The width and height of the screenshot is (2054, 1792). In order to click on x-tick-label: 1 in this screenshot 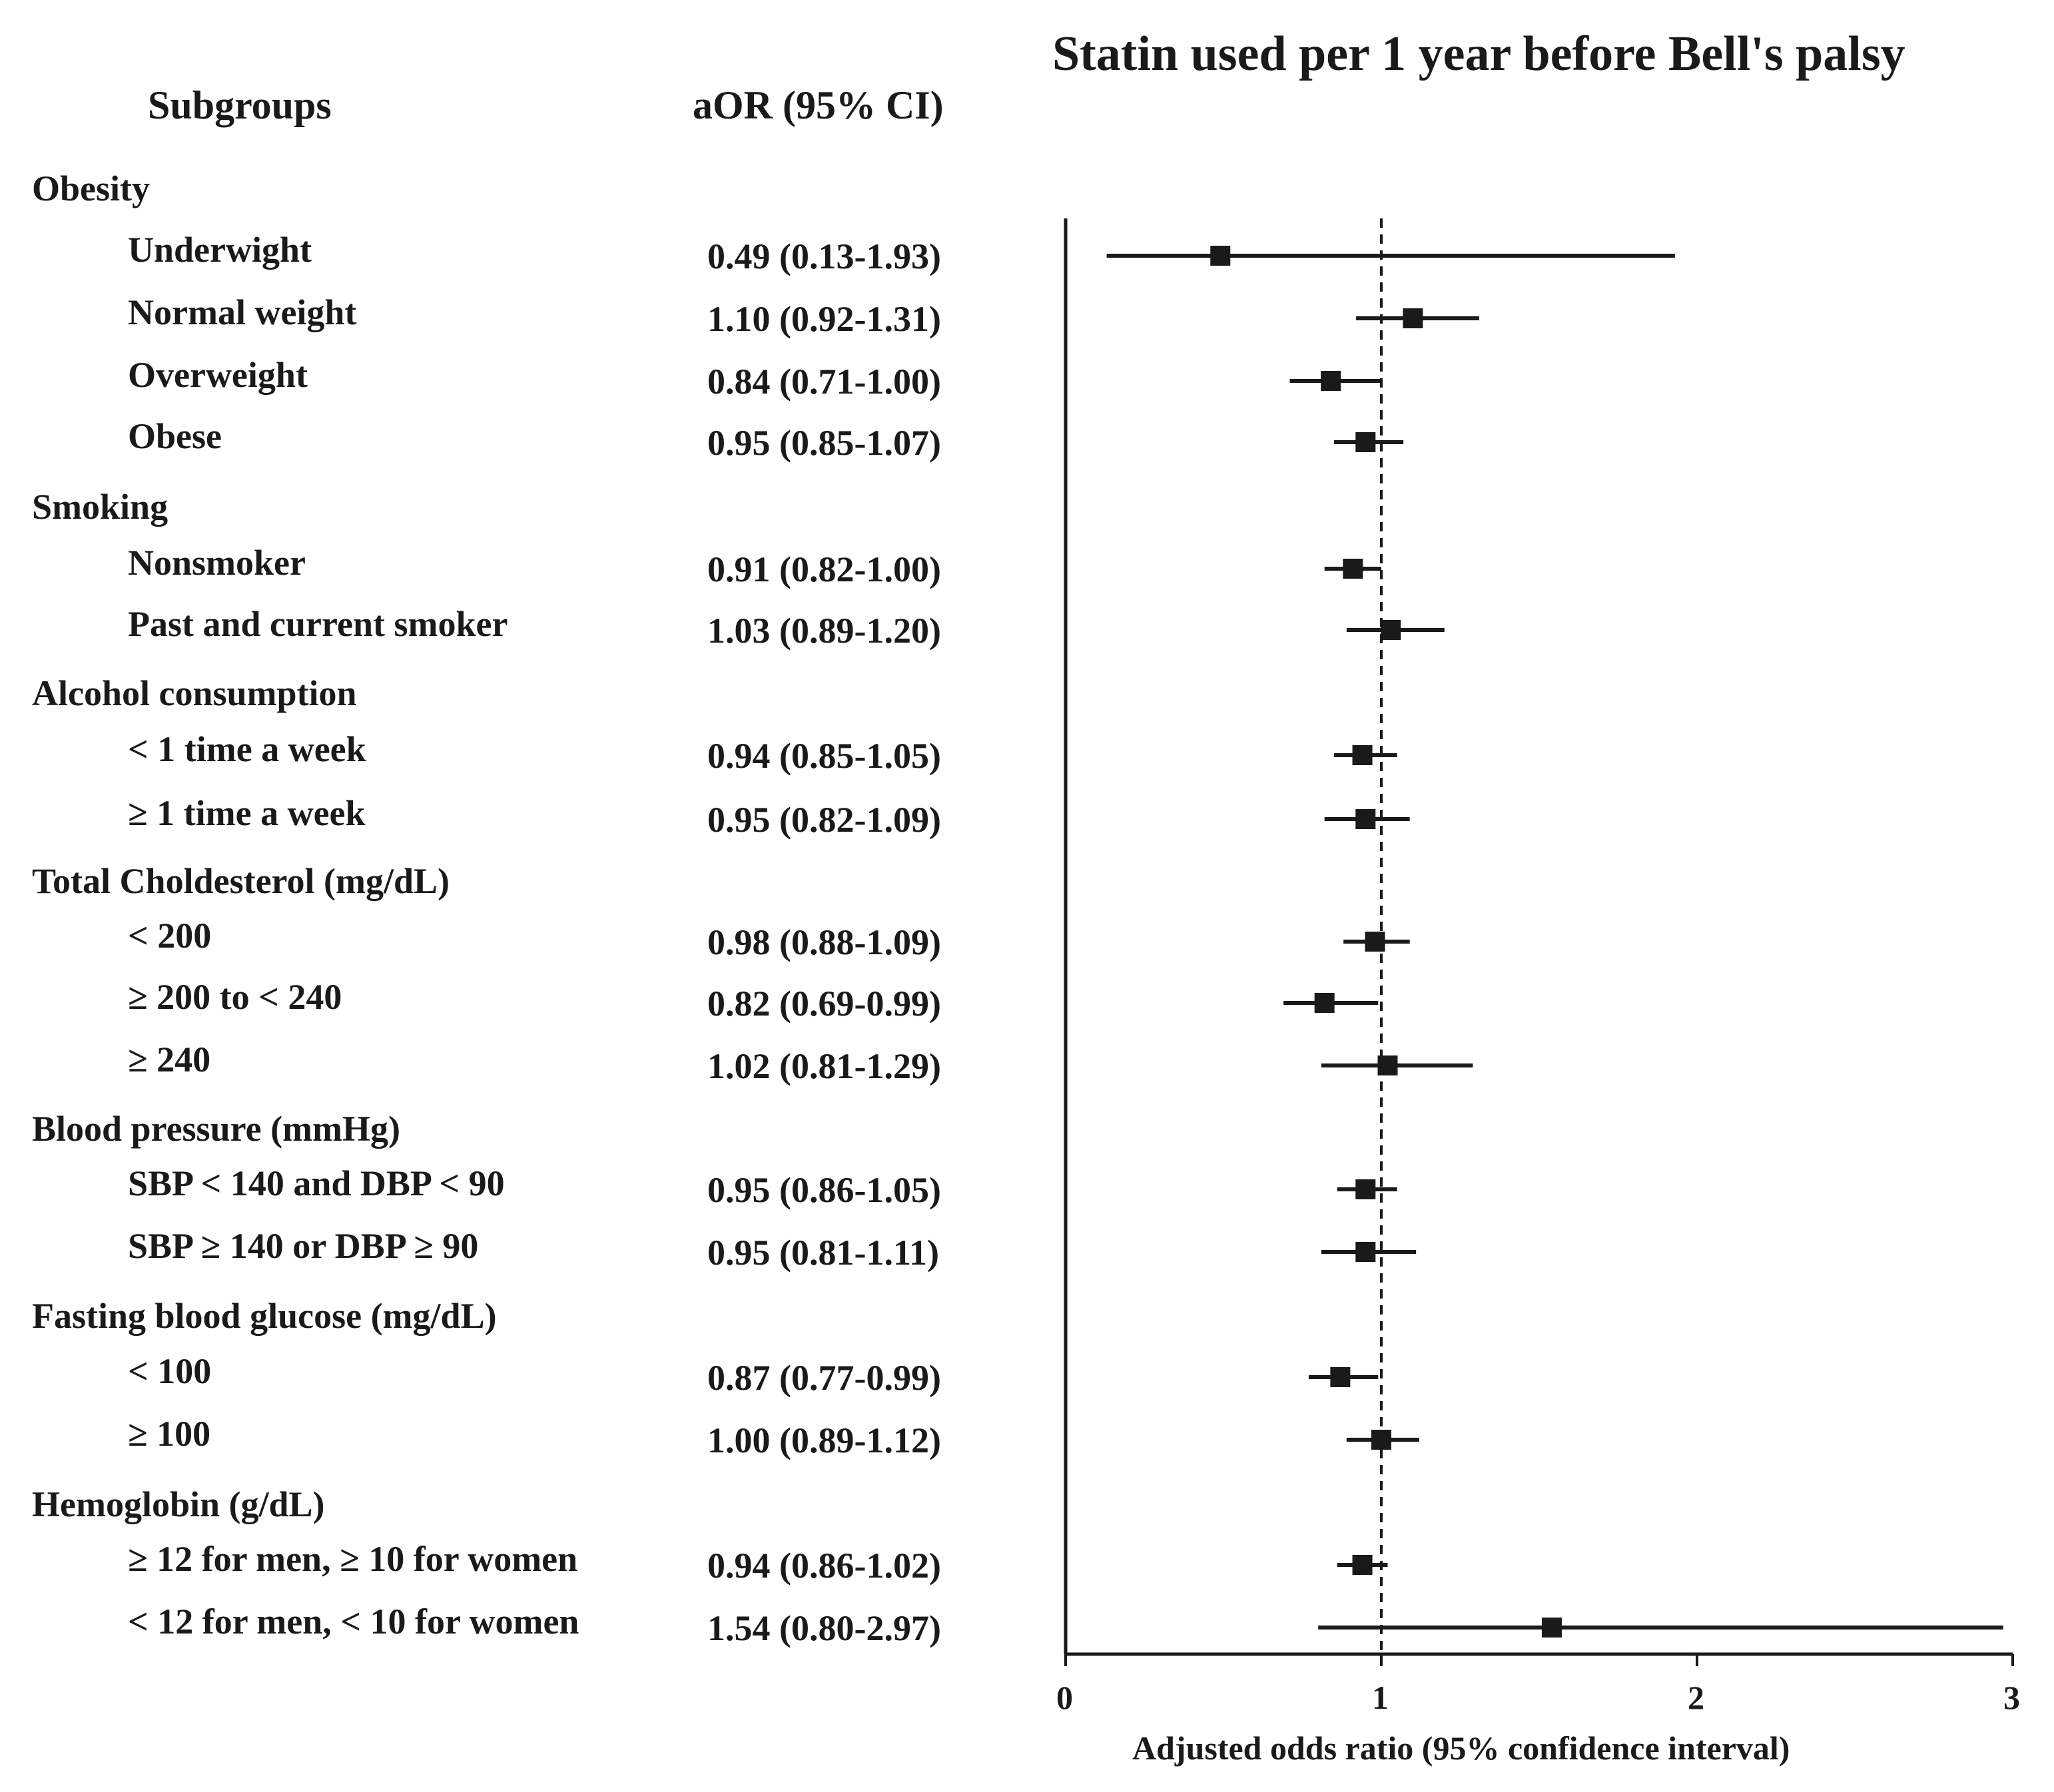, I will do `click(1380, 1697)`.